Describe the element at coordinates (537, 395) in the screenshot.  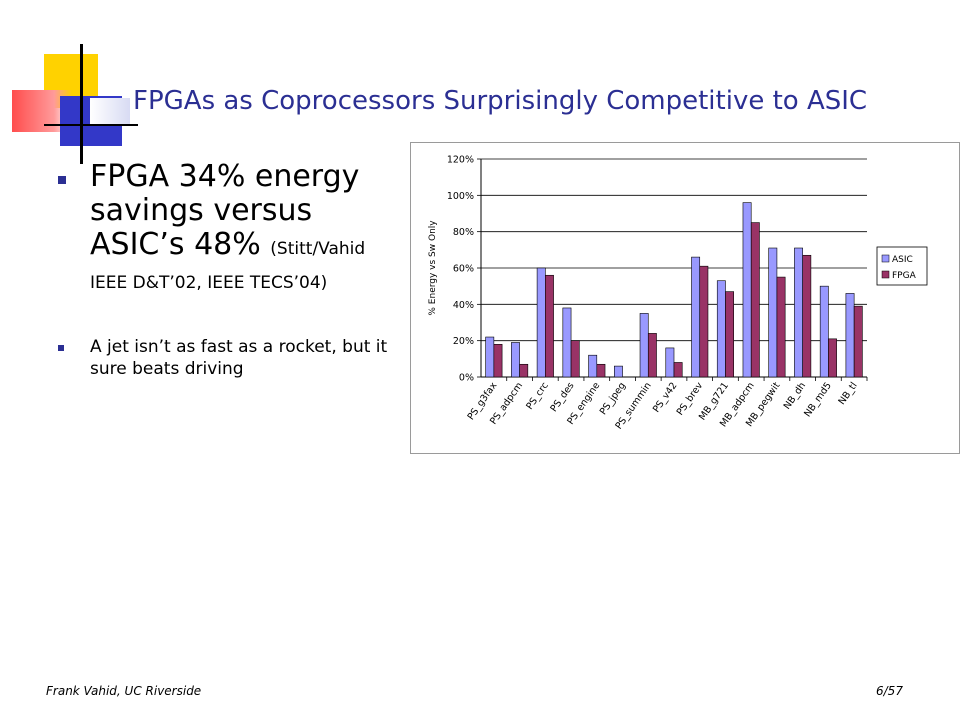
I see `x-tick-label: PS_crc` at that location.